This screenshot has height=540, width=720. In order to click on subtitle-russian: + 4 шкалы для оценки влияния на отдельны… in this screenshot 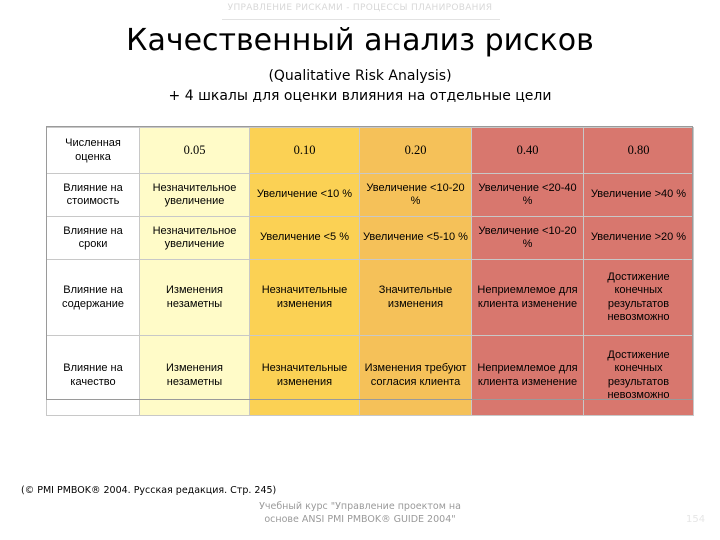, I will do `click(360, 96)`.